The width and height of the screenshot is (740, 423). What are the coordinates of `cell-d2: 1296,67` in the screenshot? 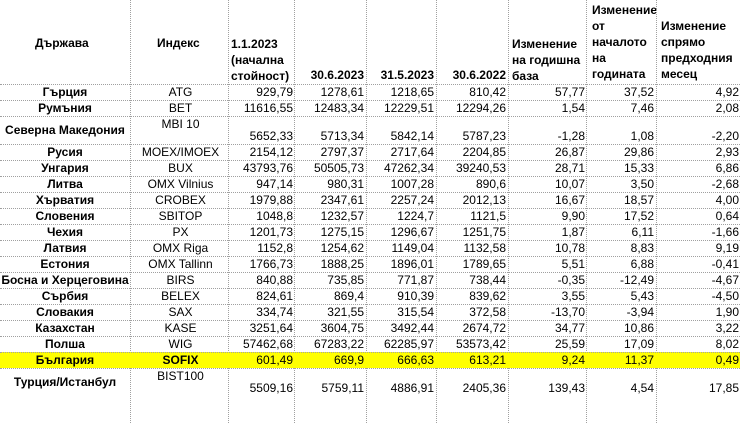 It's located at (412, 232).